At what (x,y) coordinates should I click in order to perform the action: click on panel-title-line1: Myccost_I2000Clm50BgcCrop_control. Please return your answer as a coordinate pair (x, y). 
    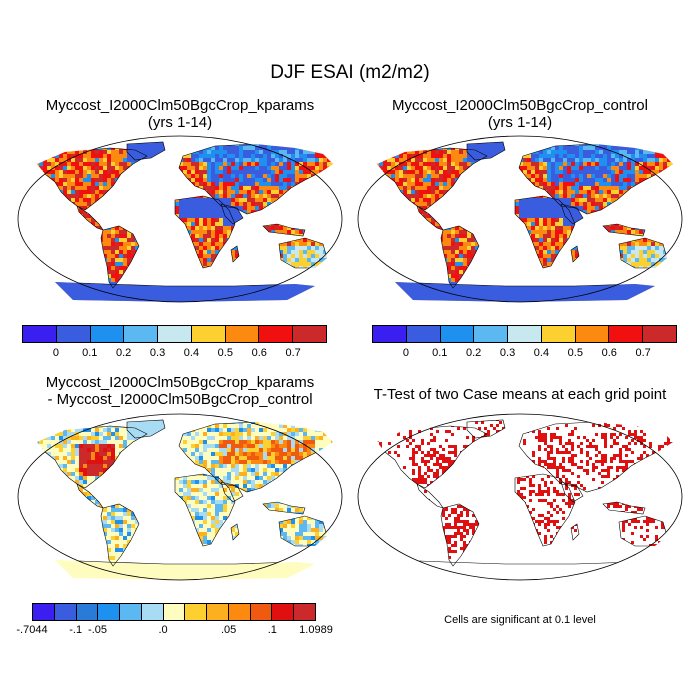
    Looking at the image, I should click on (520, 105).